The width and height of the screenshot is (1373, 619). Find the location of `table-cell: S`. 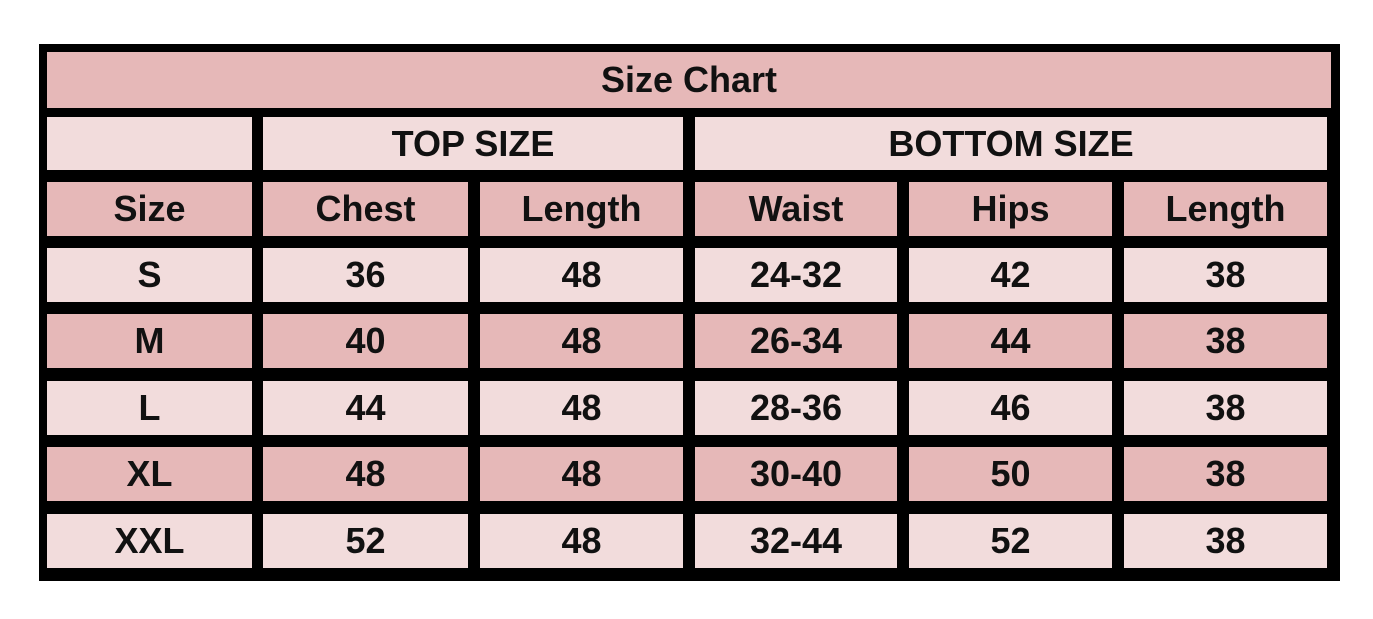

table-cell: S is located at coordinates (149, 275).